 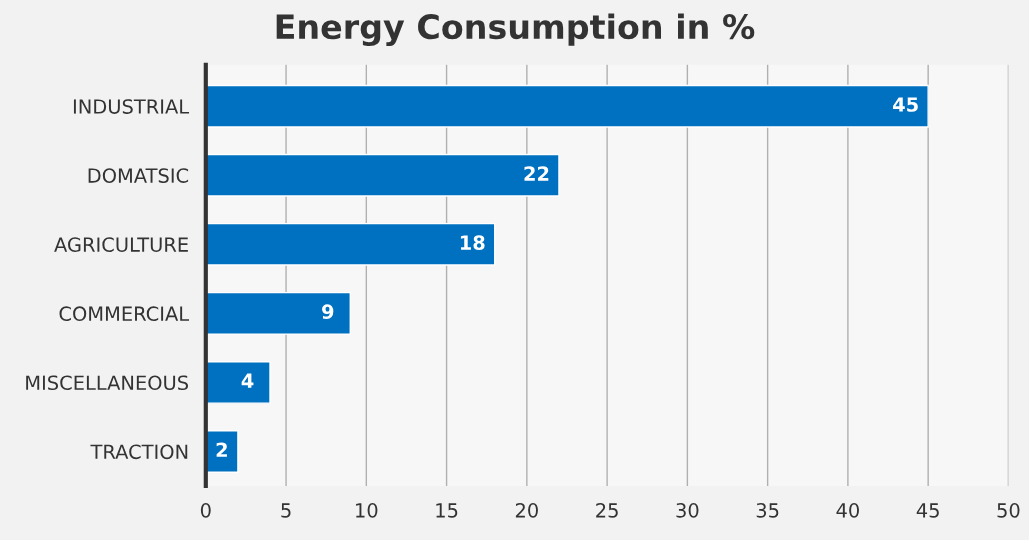 I want to click on chart-title: Energy Consumption in %, so click(x=515, y=30).